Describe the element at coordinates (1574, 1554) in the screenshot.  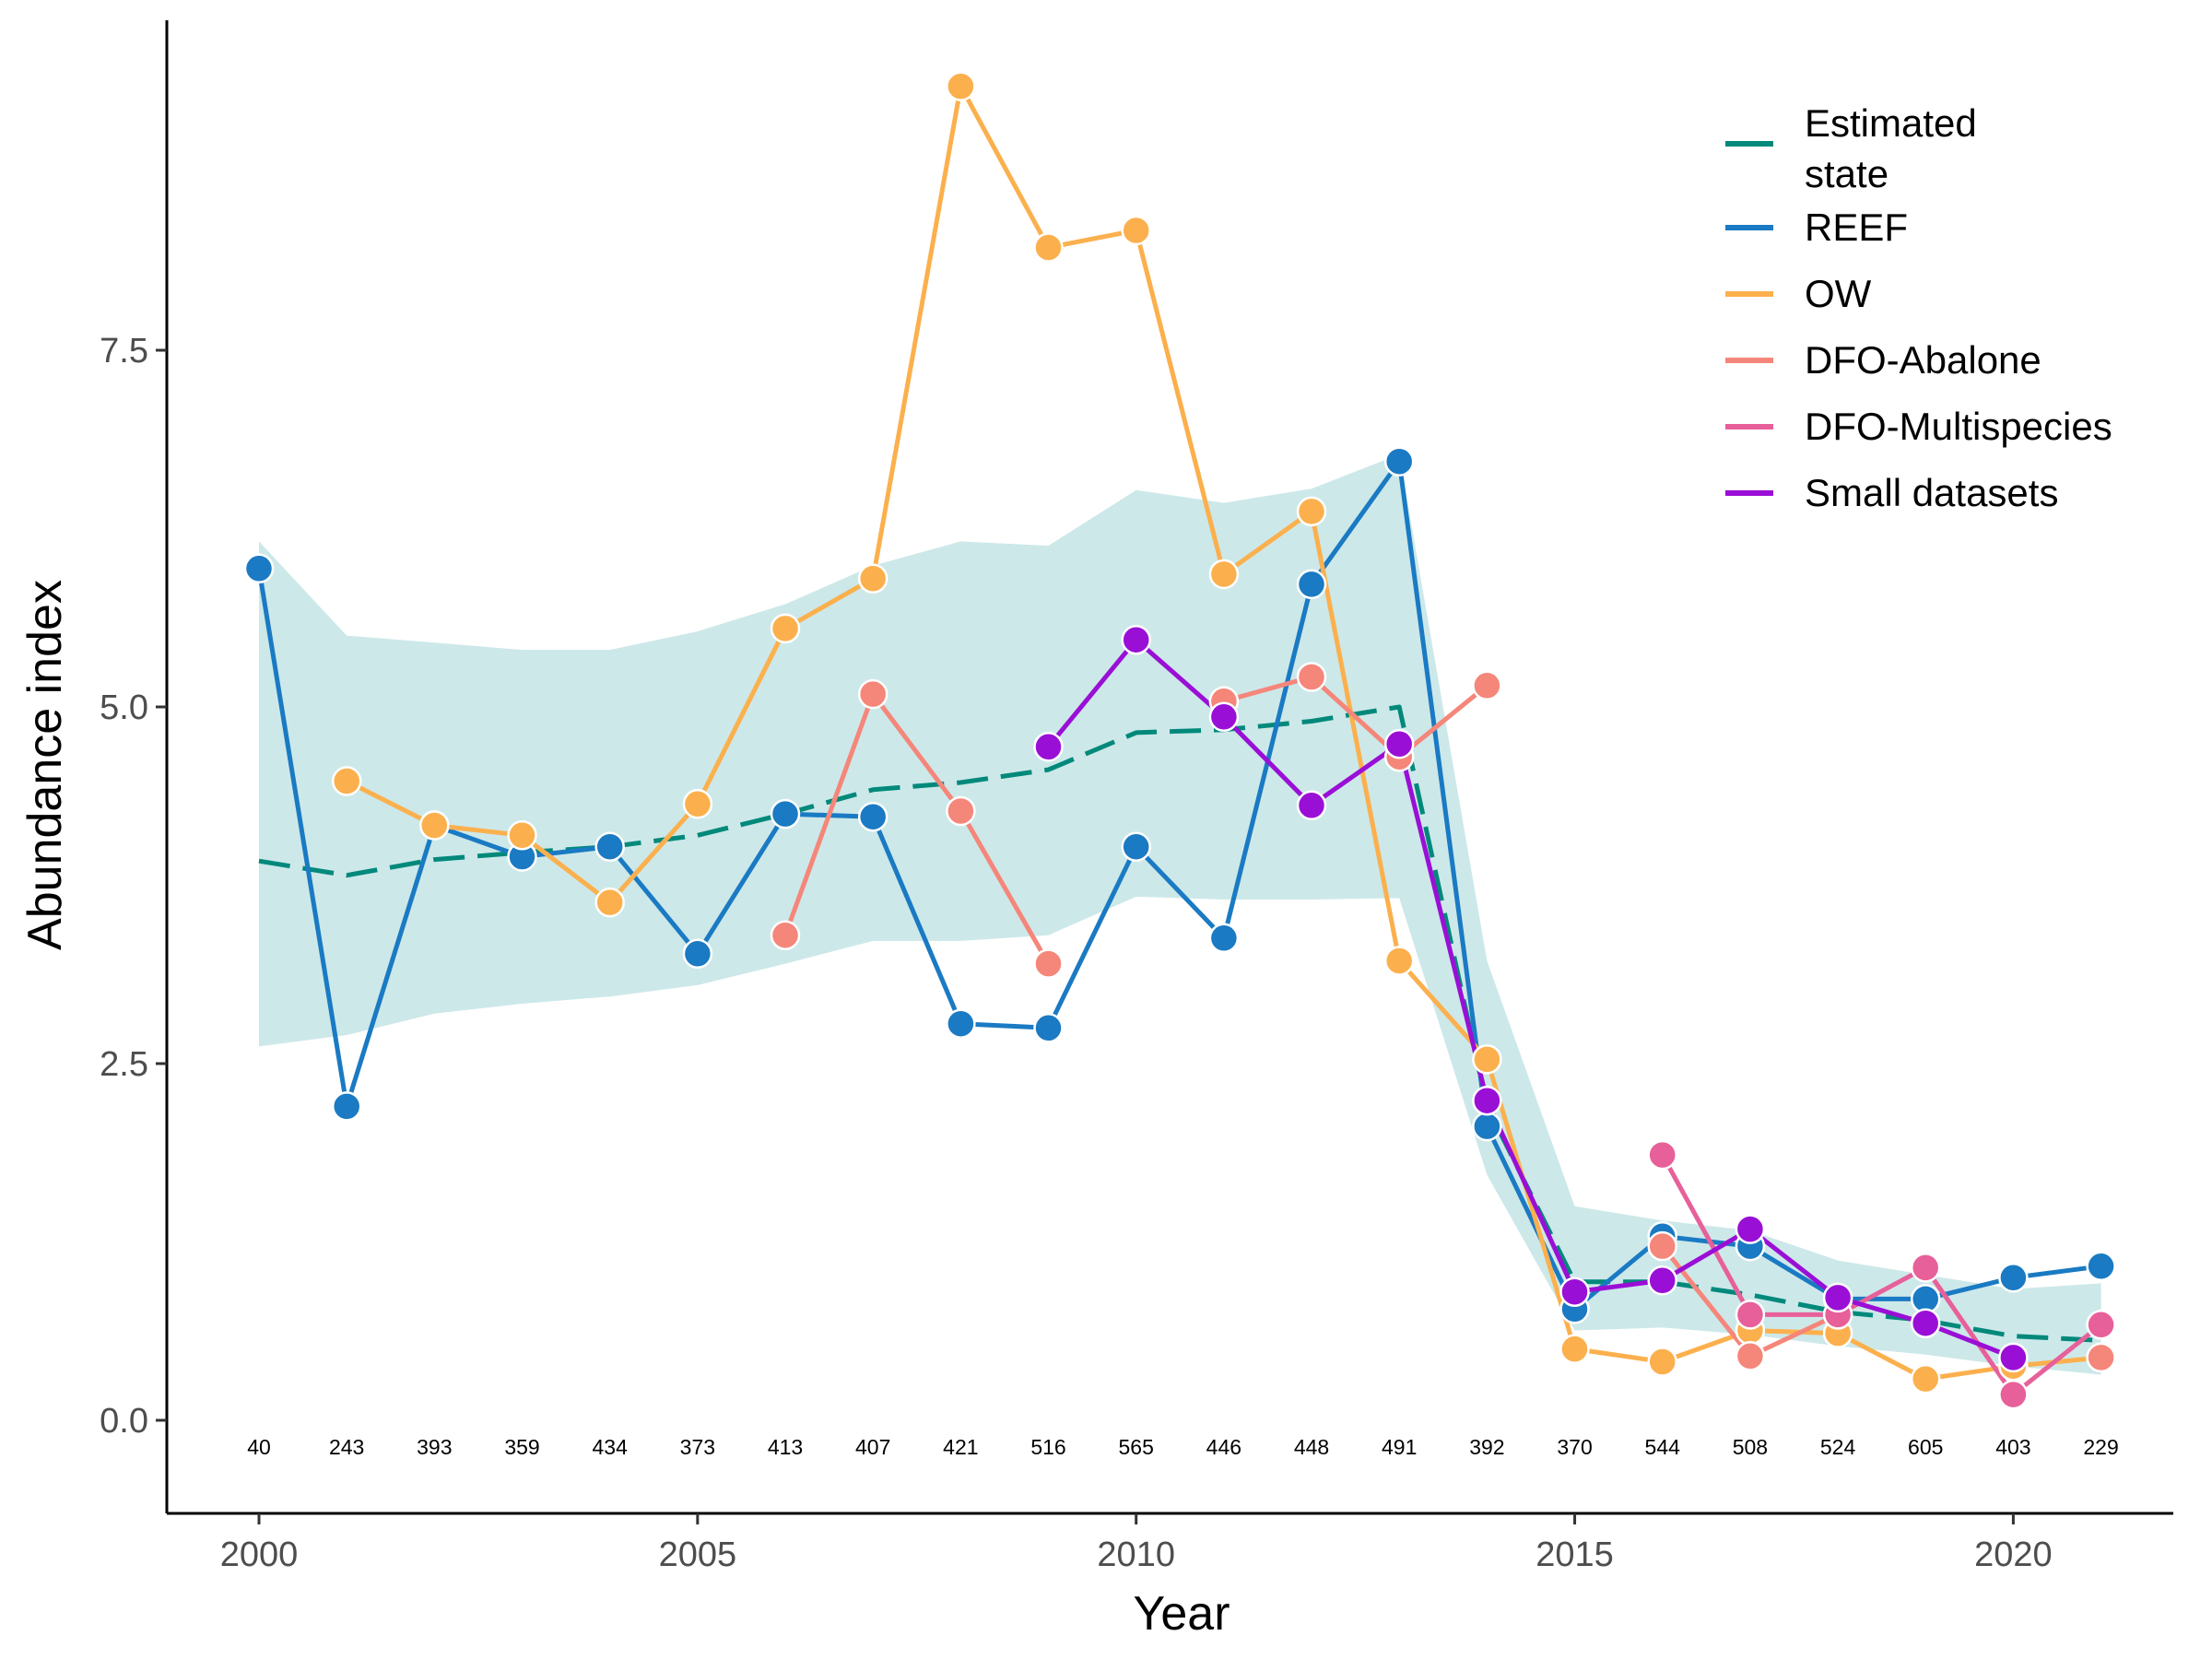
I see `x-tick-label-2015: 2015` at that location.